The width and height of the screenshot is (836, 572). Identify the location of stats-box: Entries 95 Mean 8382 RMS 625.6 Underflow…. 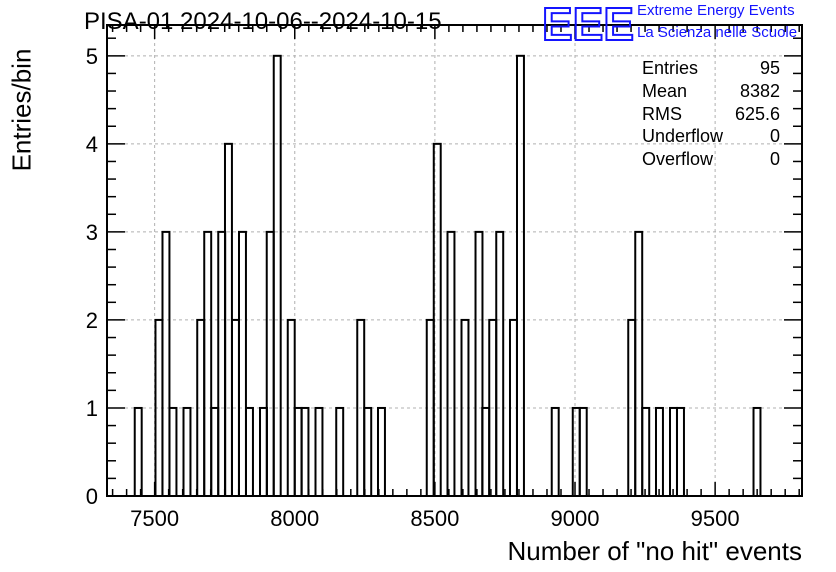
(711, 115).